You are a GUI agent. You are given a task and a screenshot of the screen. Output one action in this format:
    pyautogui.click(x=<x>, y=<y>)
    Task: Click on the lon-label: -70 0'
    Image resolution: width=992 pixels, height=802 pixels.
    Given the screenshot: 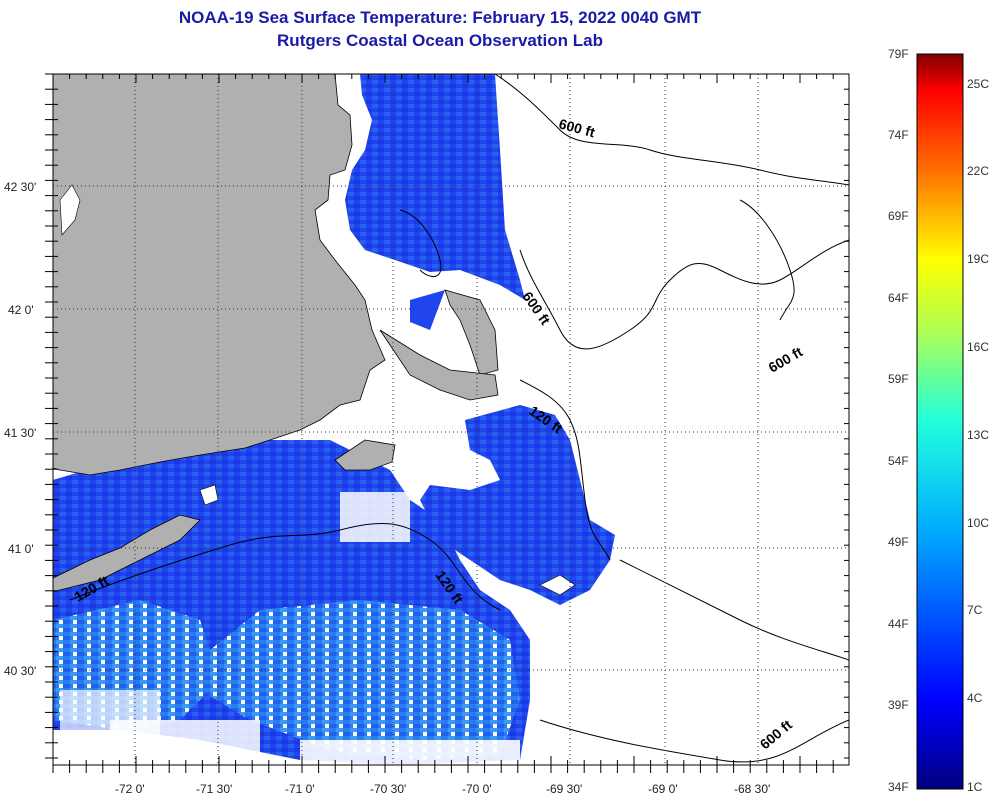 What is the action you would take?
    pyautogui.click(x=477, y=789)
    